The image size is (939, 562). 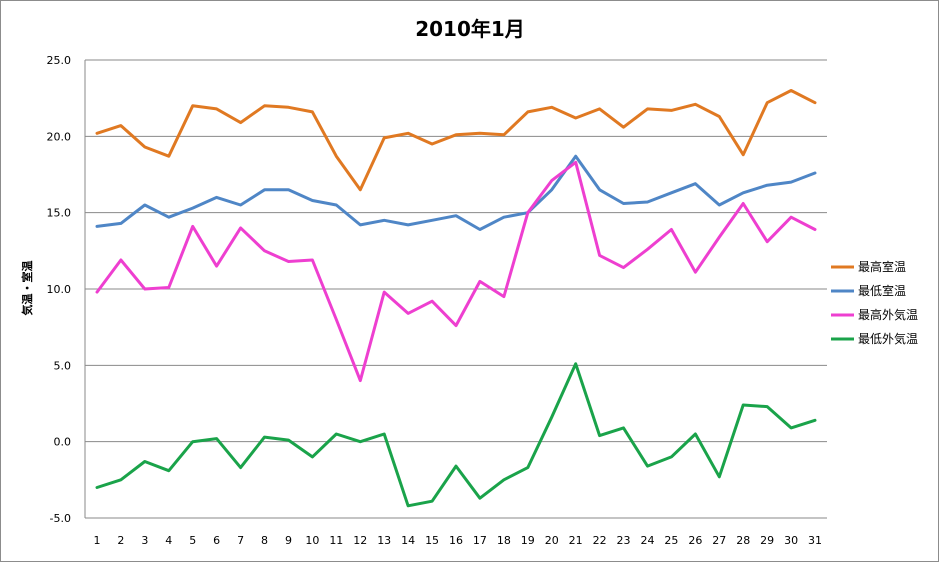 I want to click on x-tick-label: 24, so click(x=647, y=540).